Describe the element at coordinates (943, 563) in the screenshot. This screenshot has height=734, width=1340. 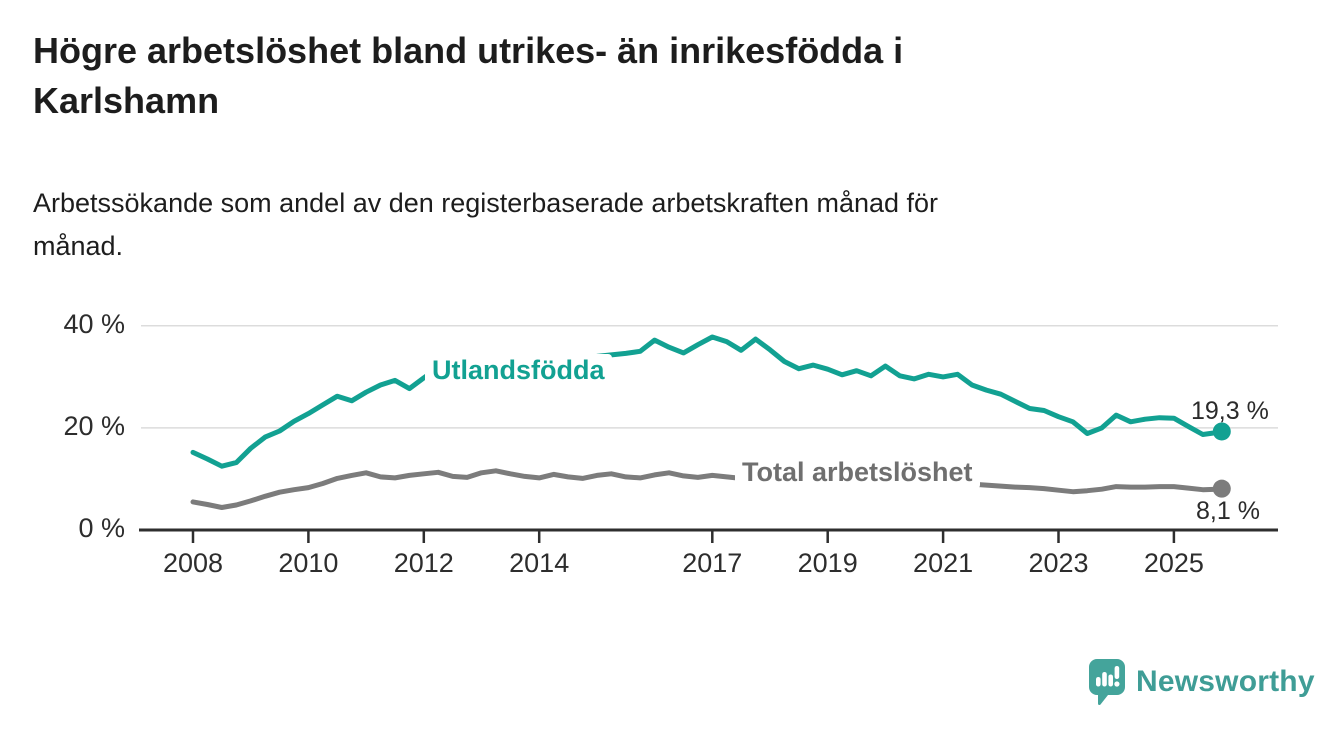
I see `x-tick-label: 2021` at that location.